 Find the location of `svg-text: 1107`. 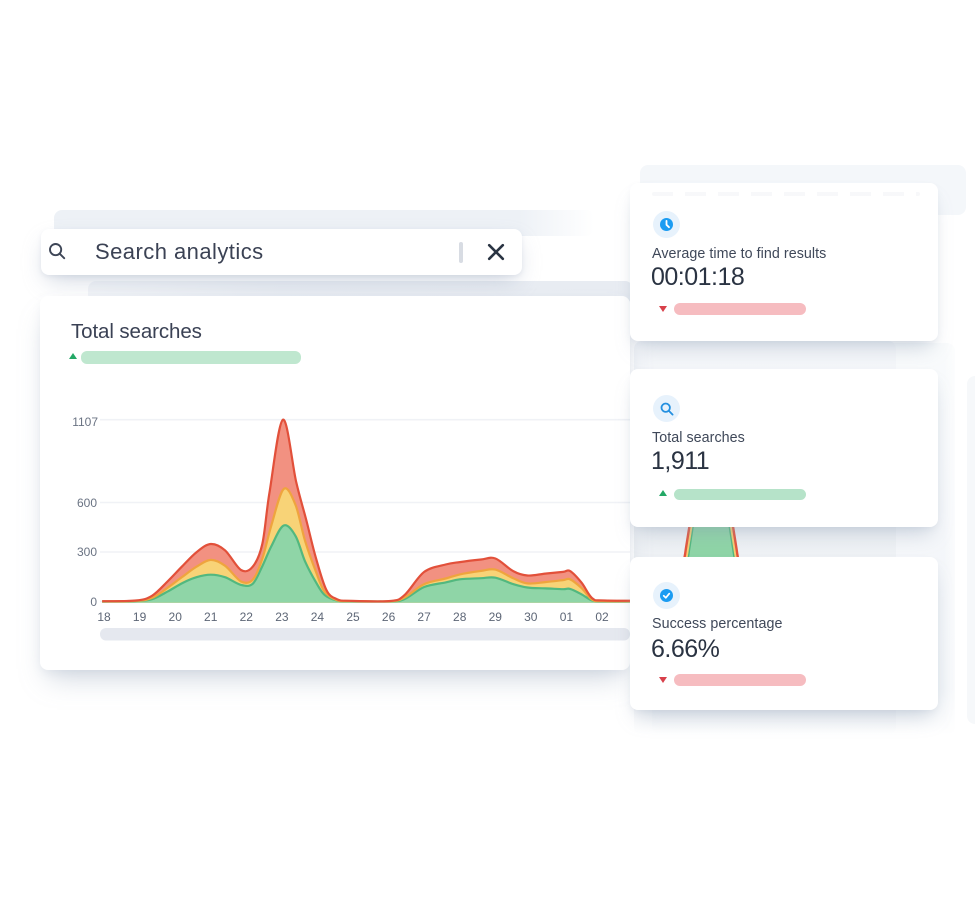

svg-text: 1107 is located at coordinates (85, 422).